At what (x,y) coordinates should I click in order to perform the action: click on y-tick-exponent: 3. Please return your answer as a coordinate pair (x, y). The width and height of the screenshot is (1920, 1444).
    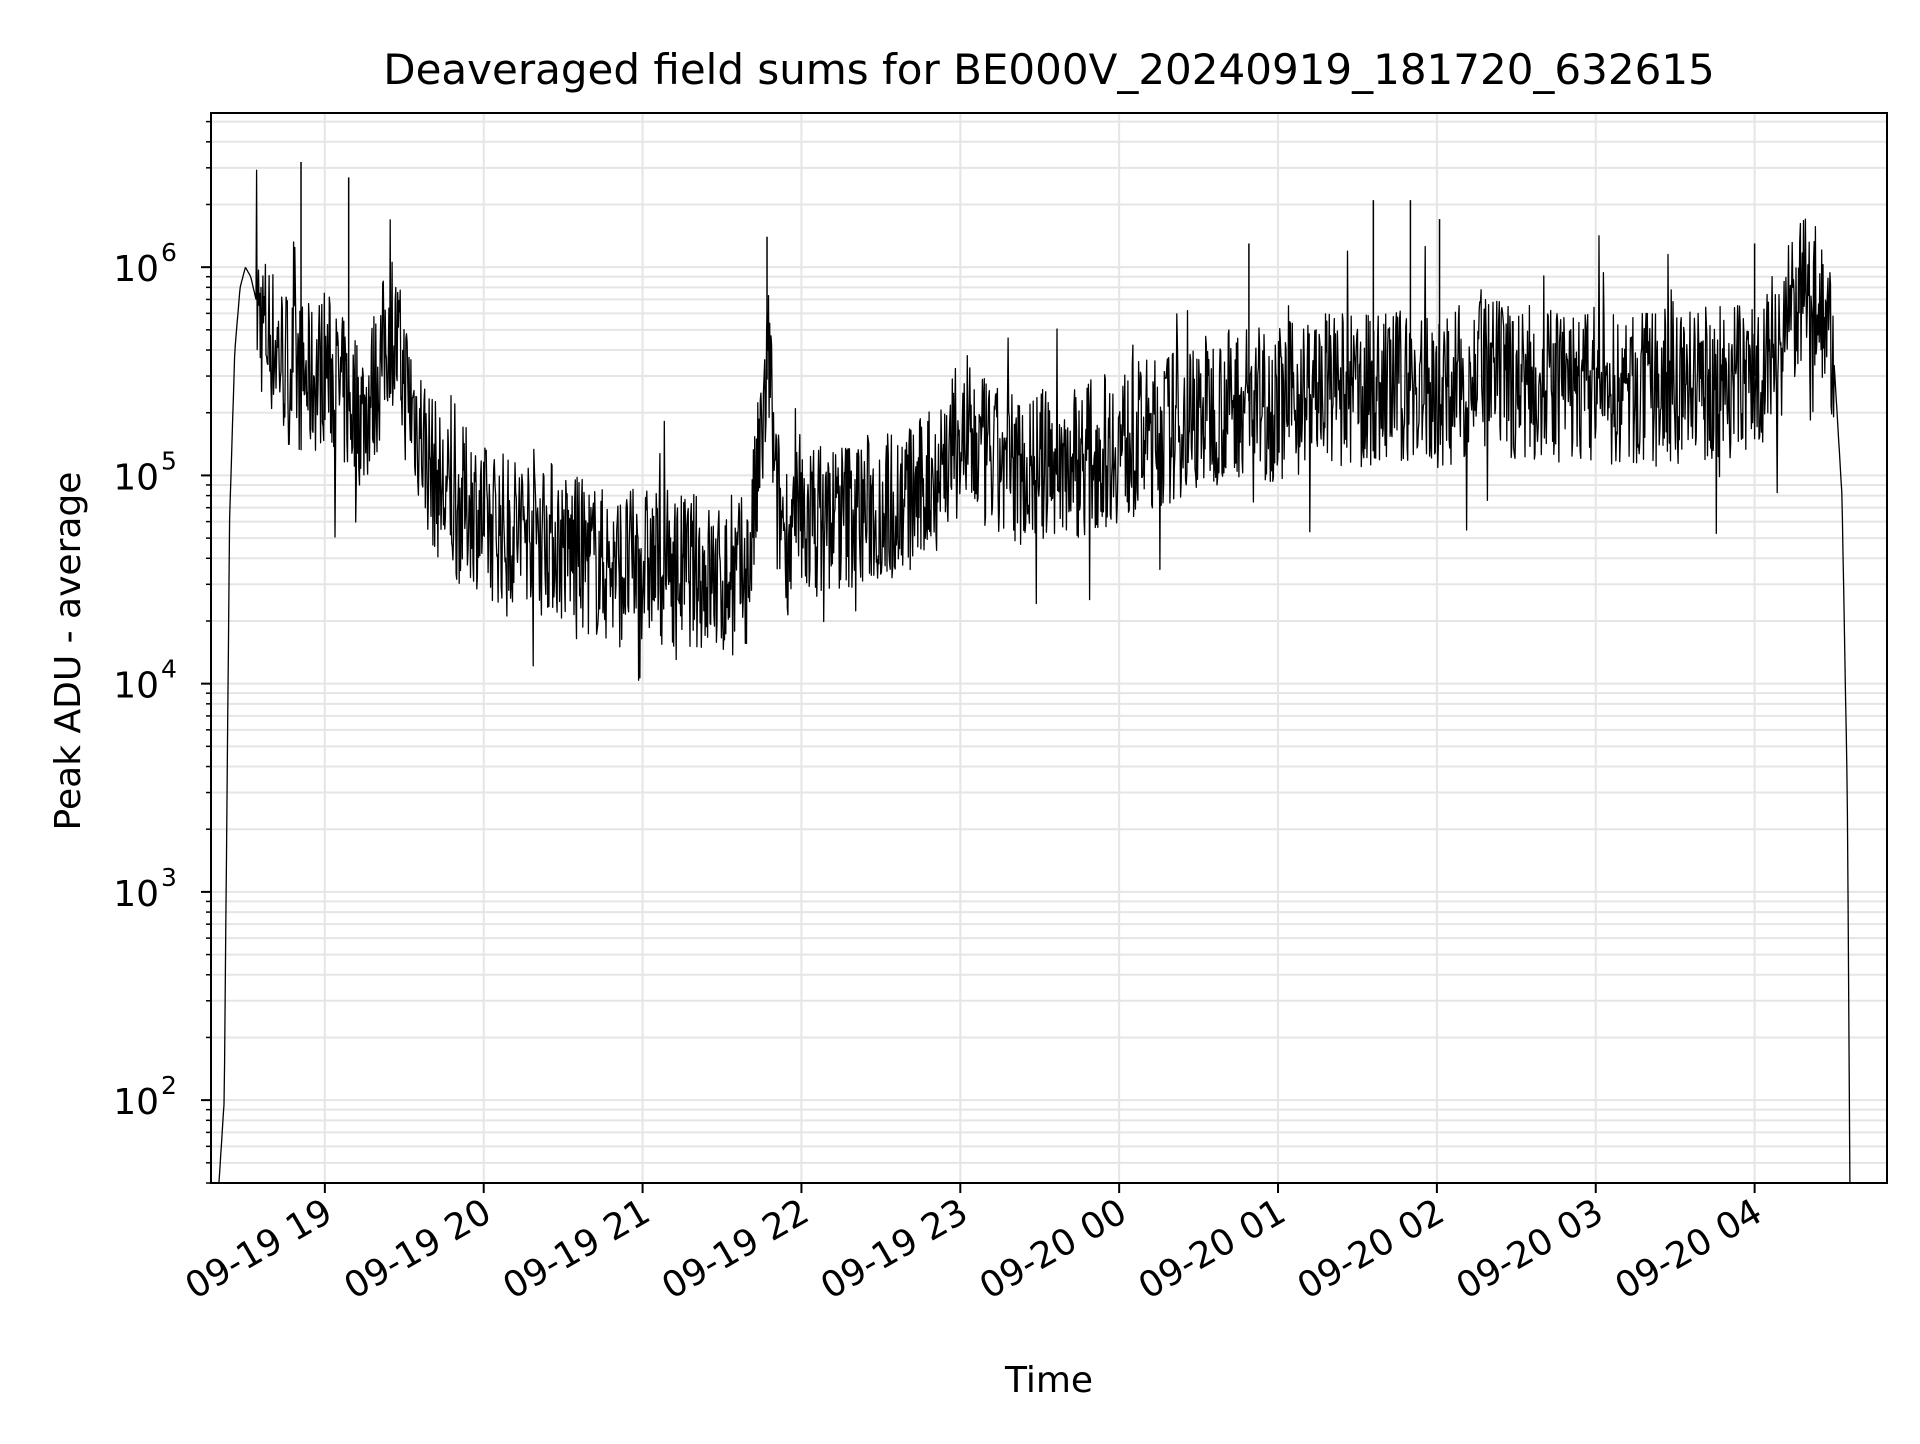
    Looking at the image, I should click on (169, 877).